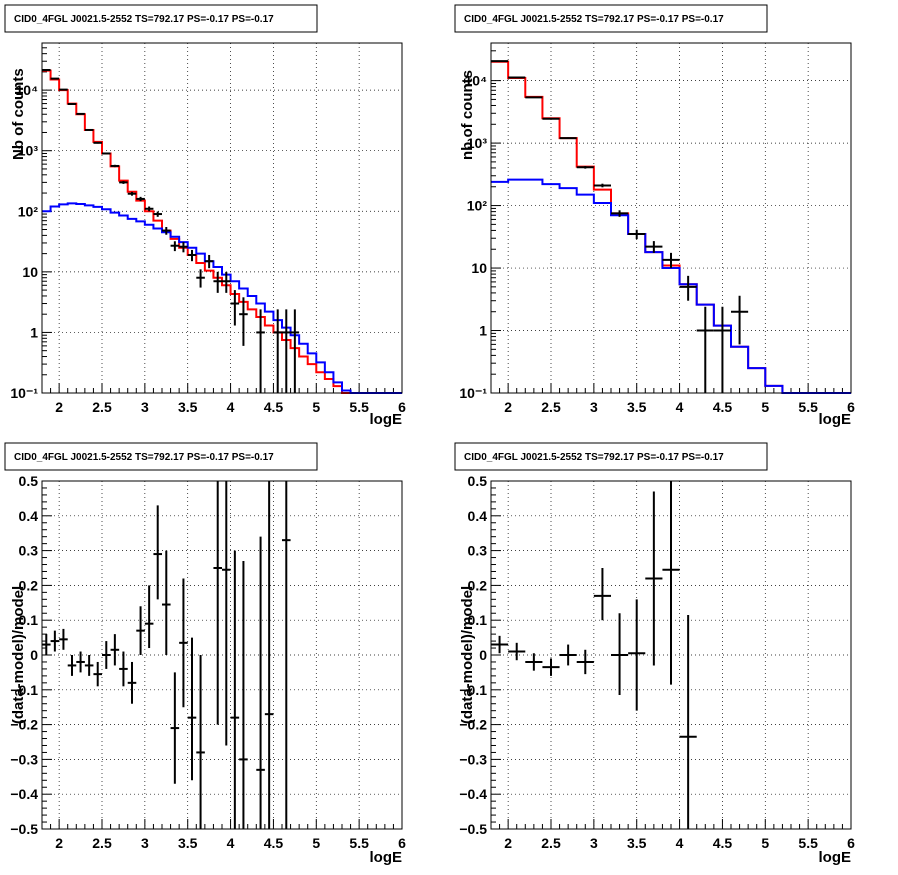 The image size is (898, 875). What do you see at coordinates (222, 298) in the screenshot?
I see `source-model-histogram` at bounding box center [222, 298].